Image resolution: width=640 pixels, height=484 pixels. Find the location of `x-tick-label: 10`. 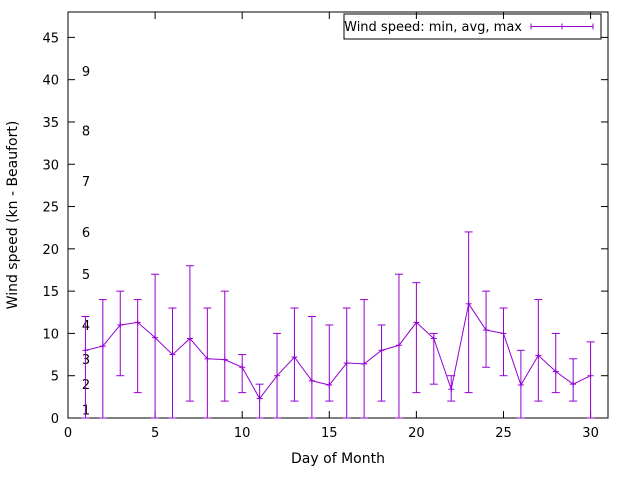

x-tick-label: 10 is located at coordinates (242, 433).